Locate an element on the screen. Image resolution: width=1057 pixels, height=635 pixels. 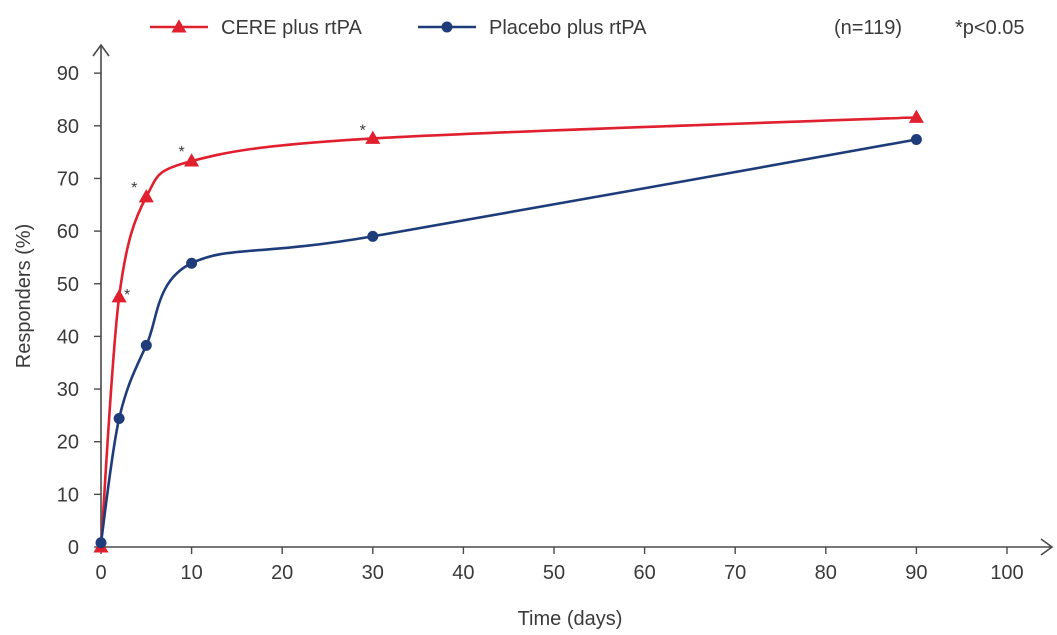
significance-note: *p<0.05 is located at coordinates (990, 28).